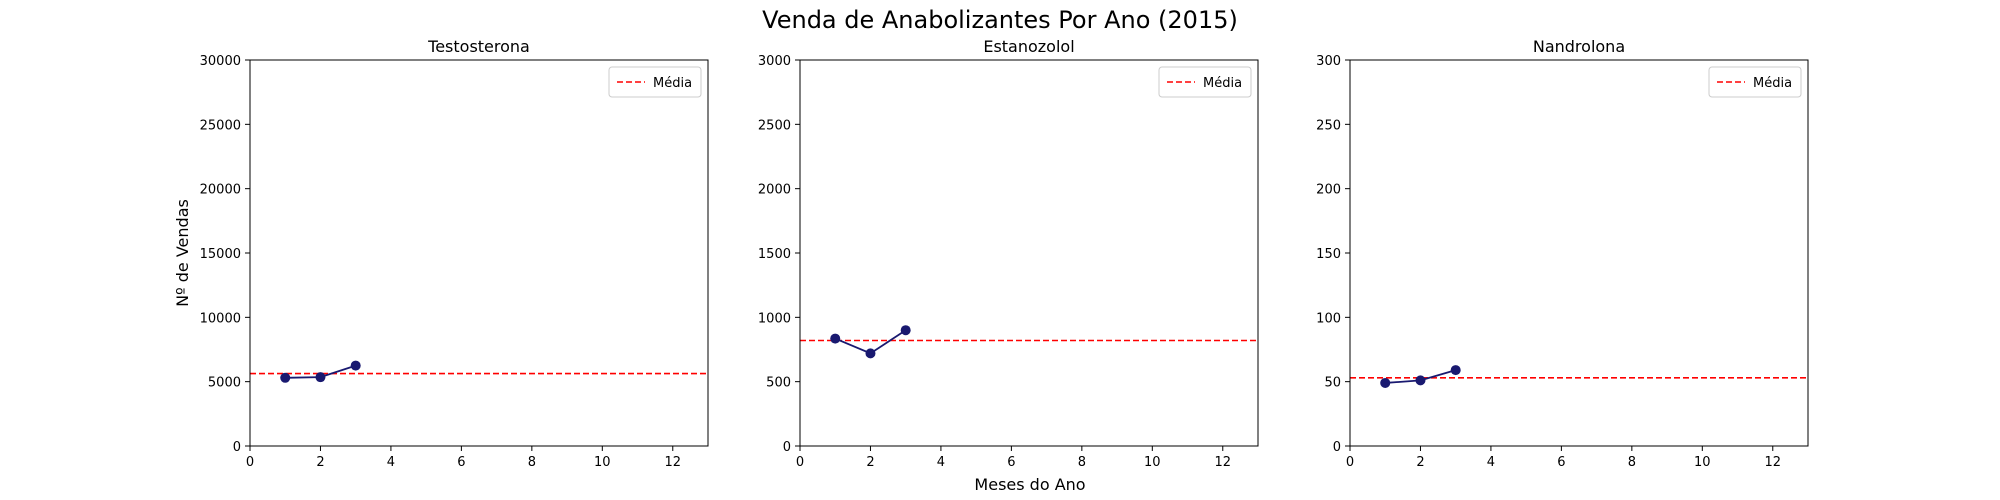 This screenshot has height=500, width=2000. I want to click on y-tick-label: 500, so click(778, 383).